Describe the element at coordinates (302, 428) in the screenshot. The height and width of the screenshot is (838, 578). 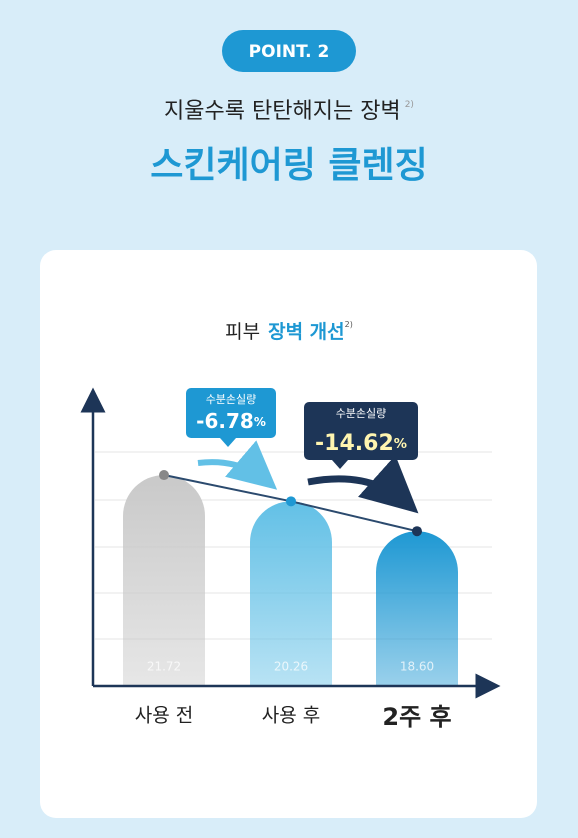
I see `callouts: 수분손실량 -6.78% 수분손실량 -14.62%` at that location.